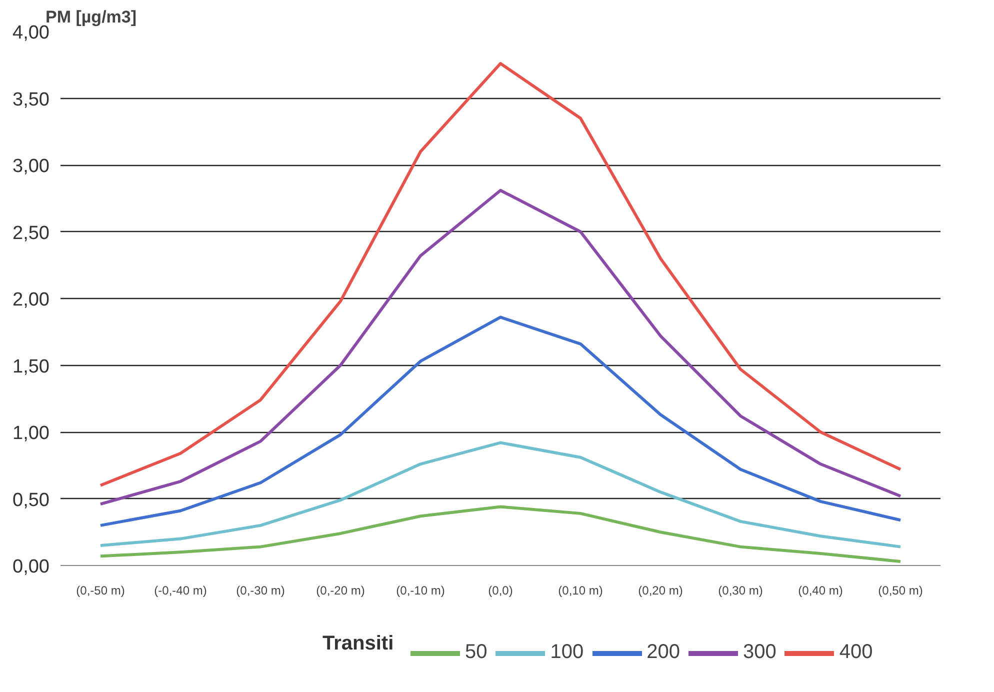 This screenshot has width=994, height=692. Describe the element at coordinates (663, 652) in the screenshot. I see `legend-label: 200` at that location.